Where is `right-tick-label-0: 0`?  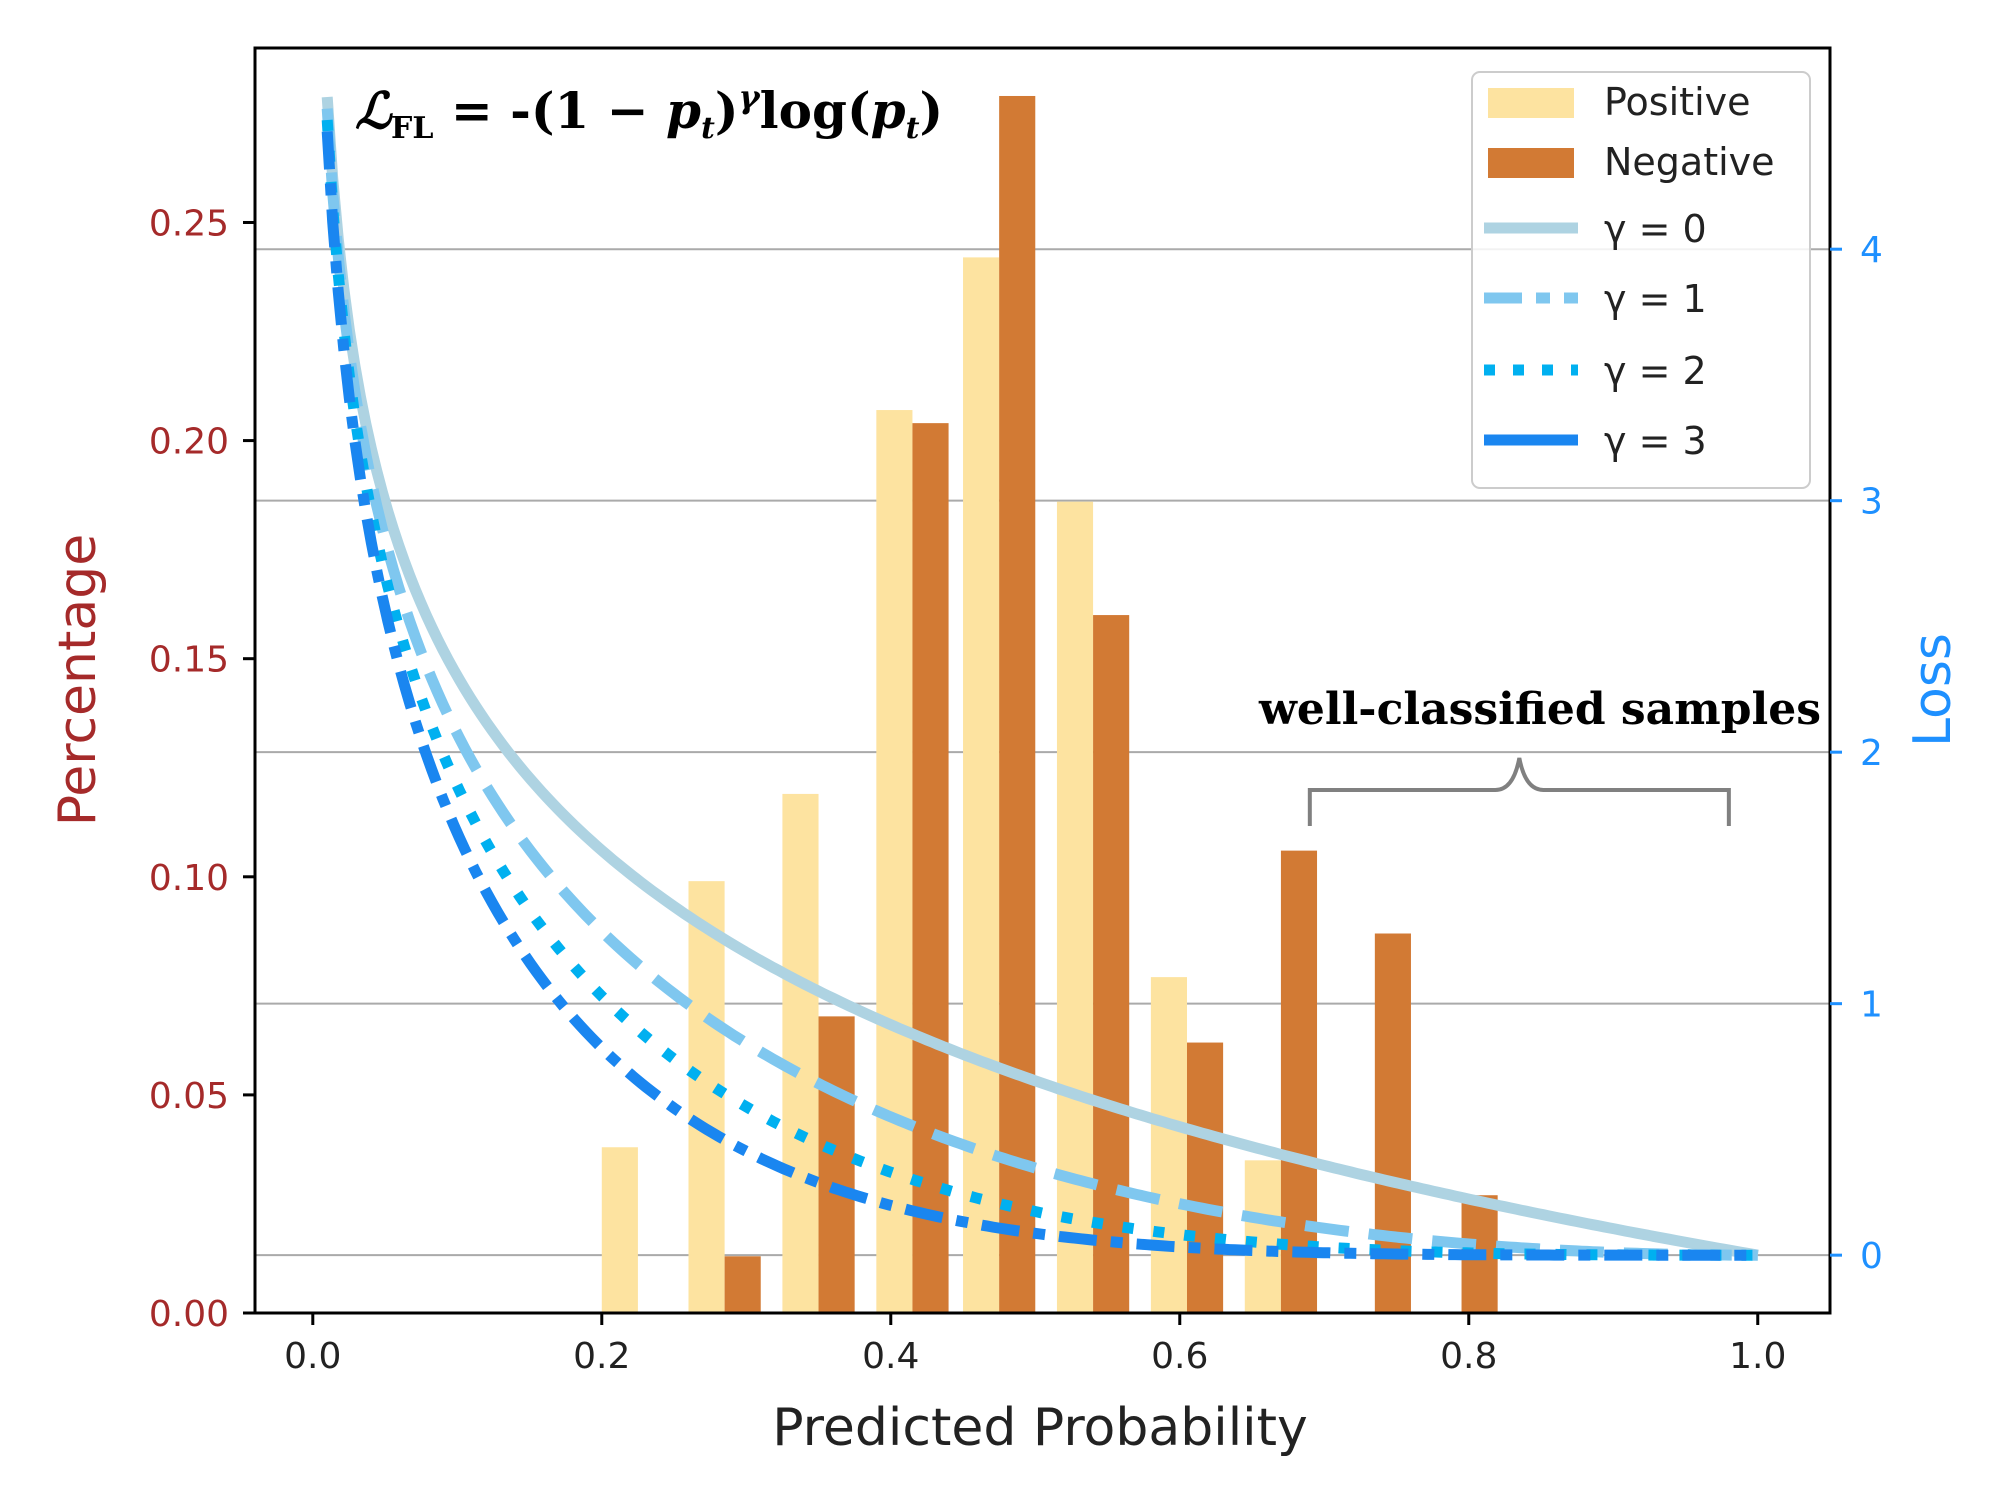
right-tick-label-0: 0 is located at coordinates (1871, 1256).